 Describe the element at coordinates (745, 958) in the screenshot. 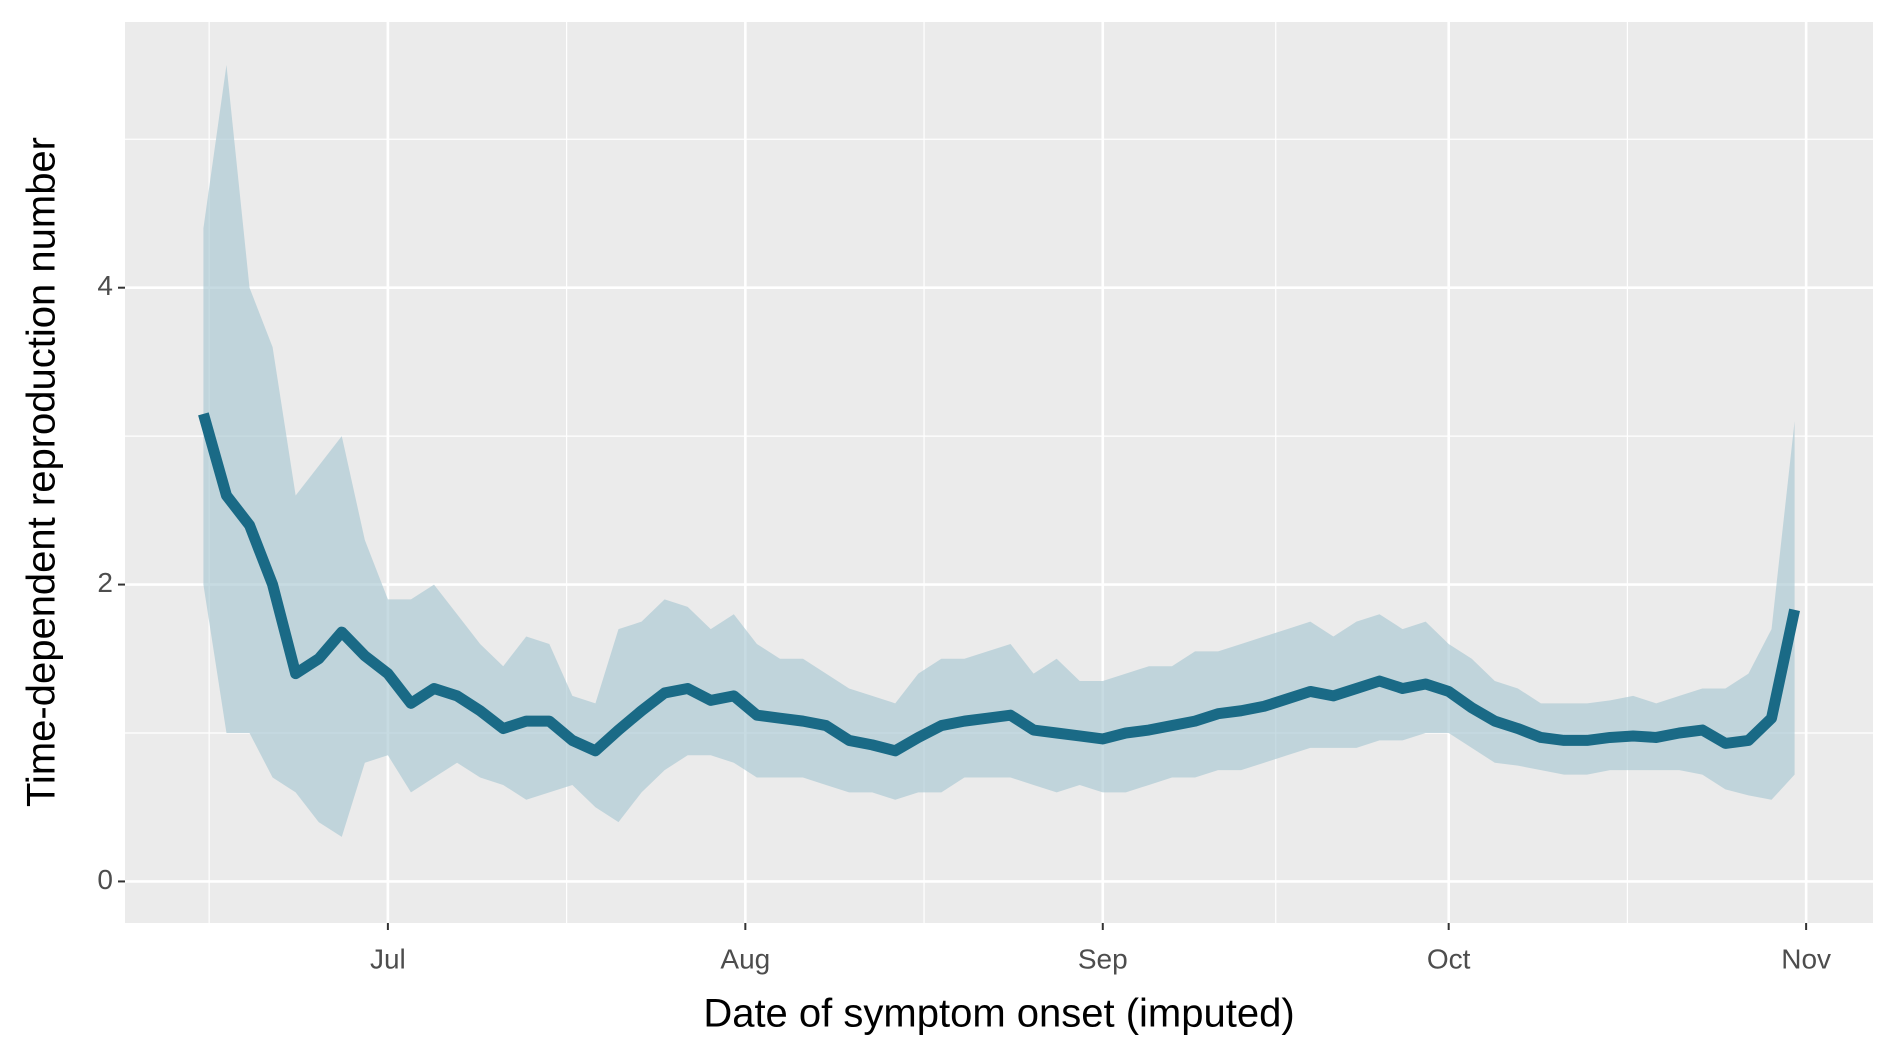

I see `x-tick-label: Aug` at that location.